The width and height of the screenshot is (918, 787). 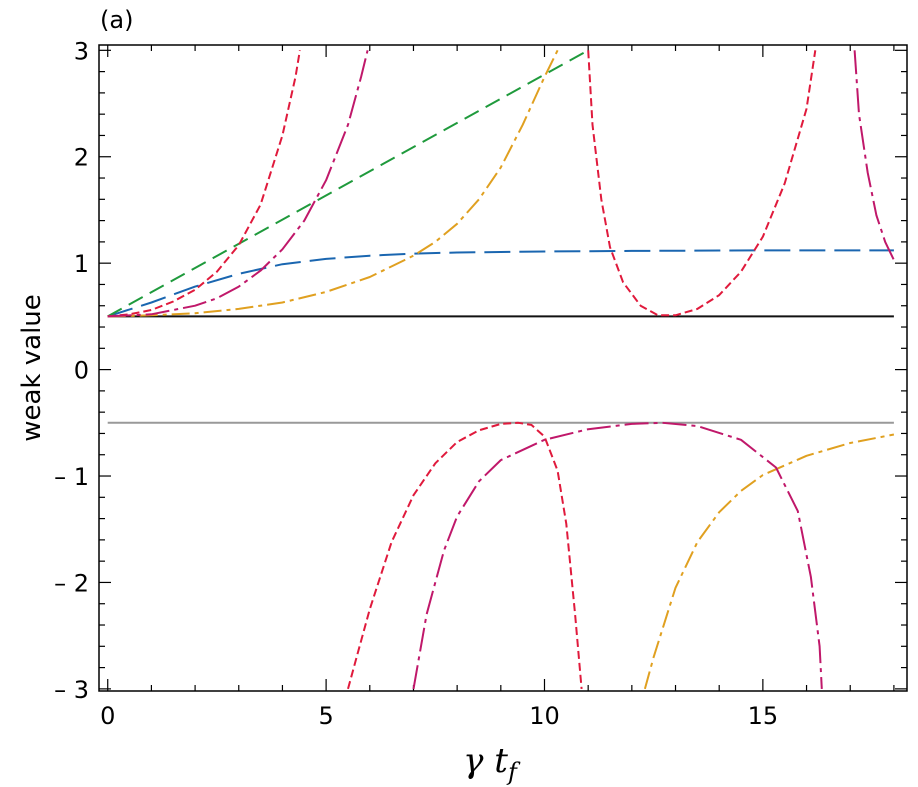 What do you see at coordinates (81, 158) in the screenshot?
I see `y-tick-label: 2` at bounding box center [81, 158].